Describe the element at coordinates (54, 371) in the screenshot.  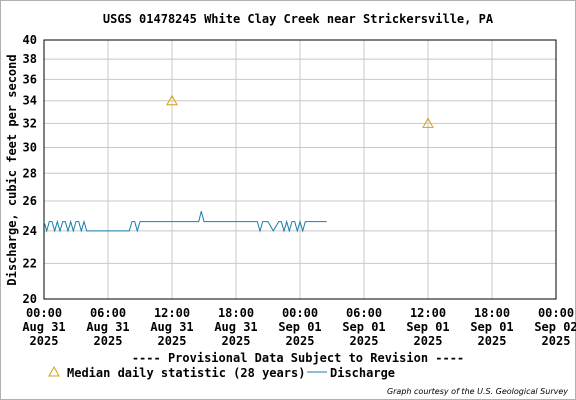
I see `legend-marker-median` at that location.